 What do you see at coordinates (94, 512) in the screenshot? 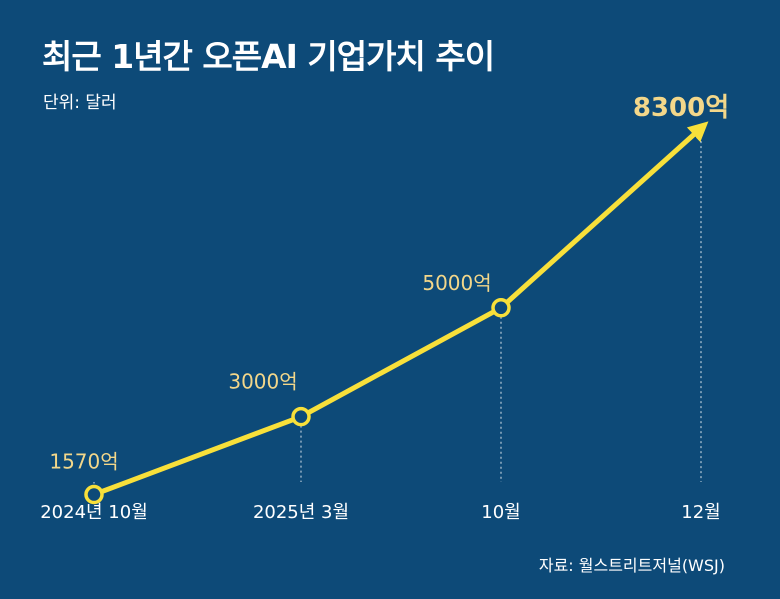
I see `x-tick-label: 2024년 10월` at bounding box center [94, 512].